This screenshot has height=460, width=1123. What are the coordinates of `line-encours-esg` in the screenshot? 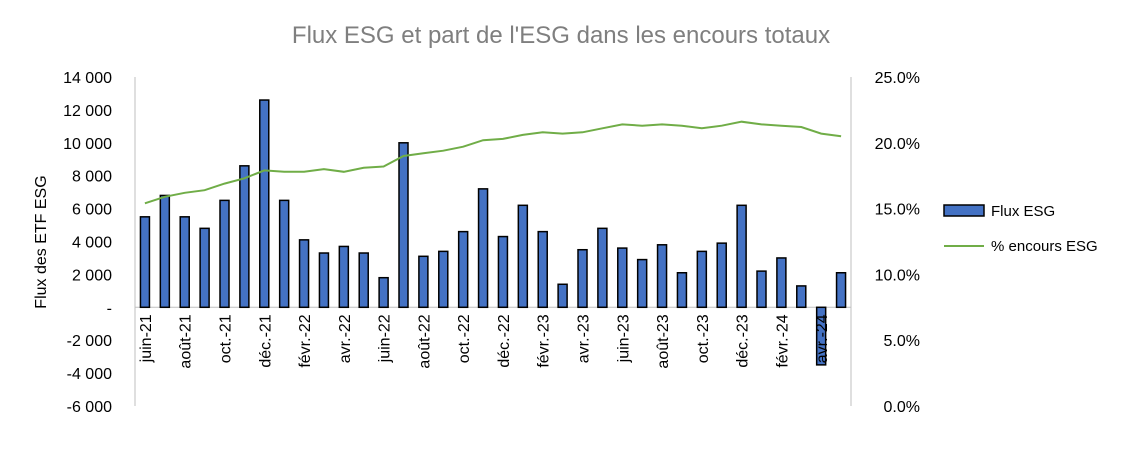 It's located at (493, 162).